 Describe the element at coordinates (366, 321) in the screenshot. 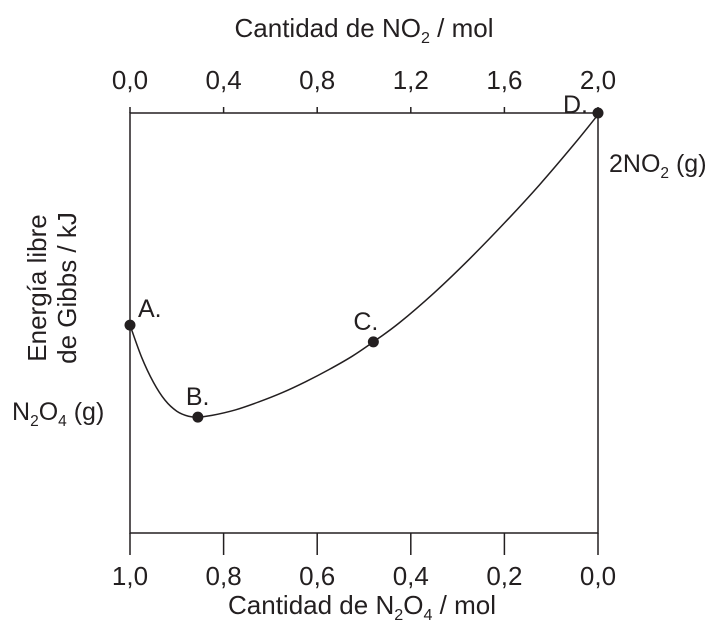

I see `point-label-c: C.` at that location.